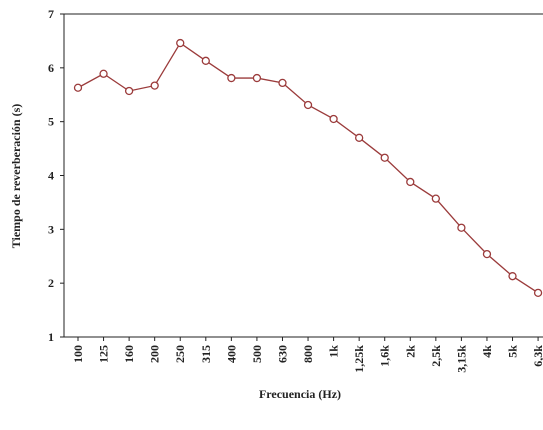  Describe the element at coordinates (129, 354) in the screenshot. I see `x-tick-label: 160` at that location.